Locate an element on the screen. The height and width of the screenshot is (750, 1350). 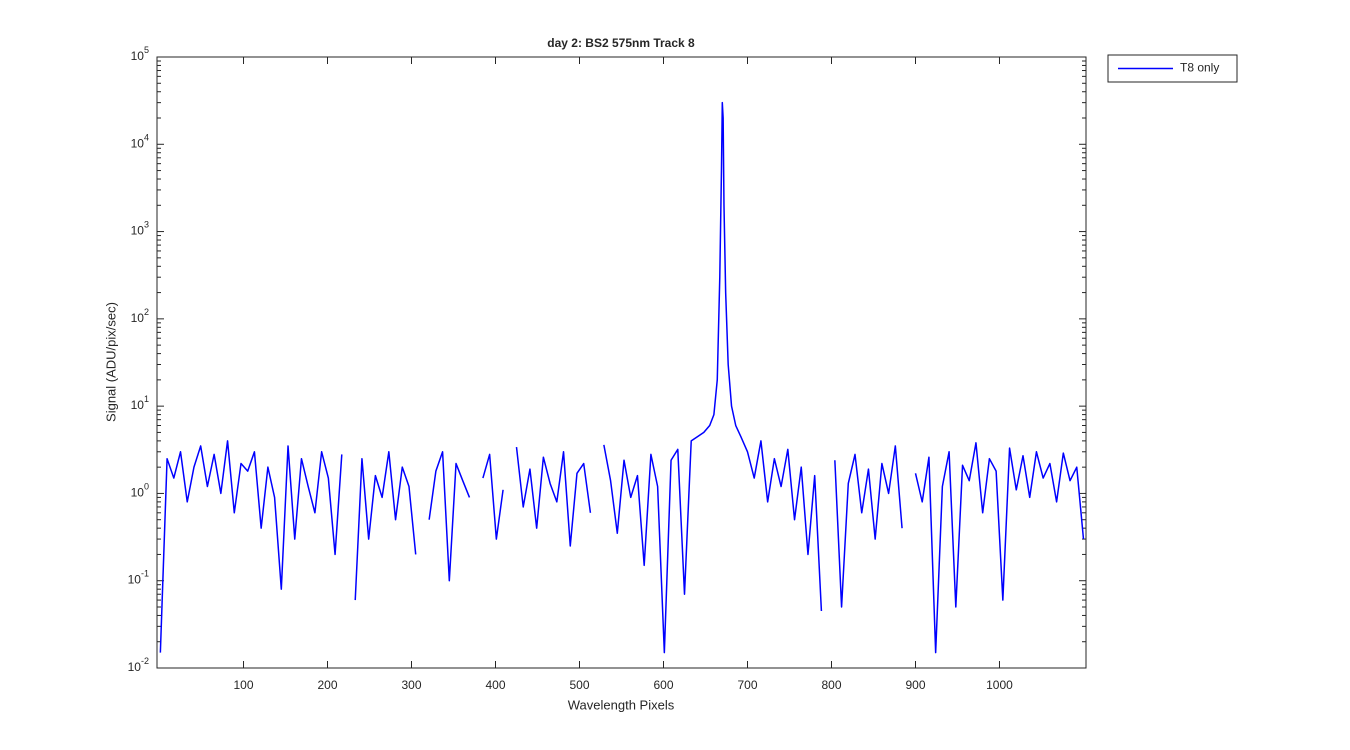
legend-label: T8 only is located at coordinates (1199, 68).